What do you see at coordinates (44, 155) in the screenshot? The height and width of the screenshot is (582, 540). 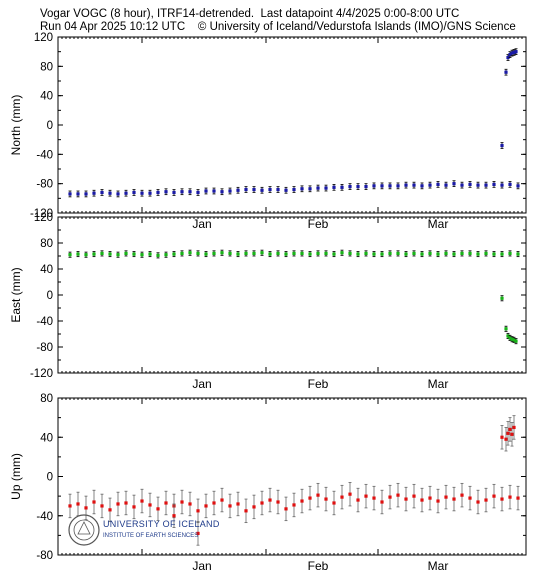 I see `y-tick-label: -40` at bounding box center [44, 155].